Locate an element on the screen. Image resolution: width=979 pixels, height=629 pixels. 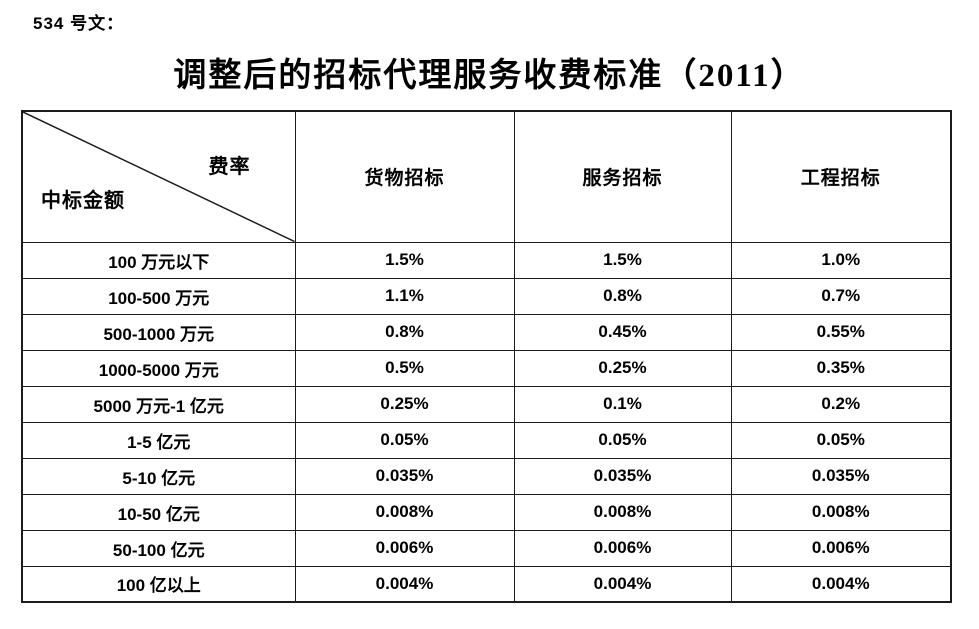
table-row: 5-10 亿元 0.035% 0.035% 0.035% is located at coordinates (486, 476).